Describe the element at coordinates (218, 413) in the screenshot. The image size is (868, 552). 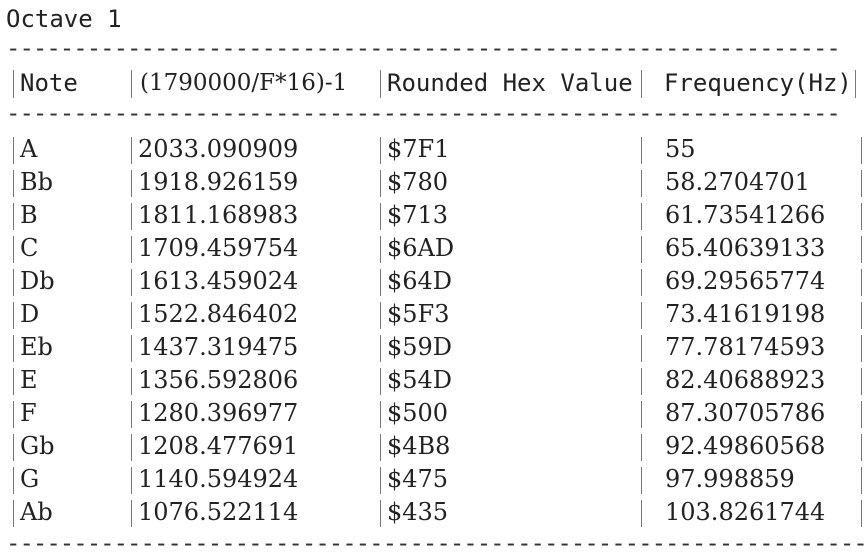
I see `calc-cell: 1280.396977` at that location.